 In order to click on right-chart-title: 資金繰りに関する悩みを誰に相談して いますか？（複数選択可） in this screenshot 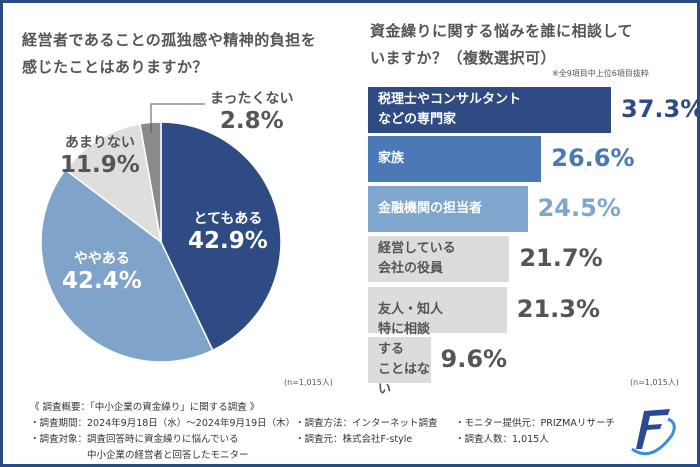, I will do `click(501, 45)`.